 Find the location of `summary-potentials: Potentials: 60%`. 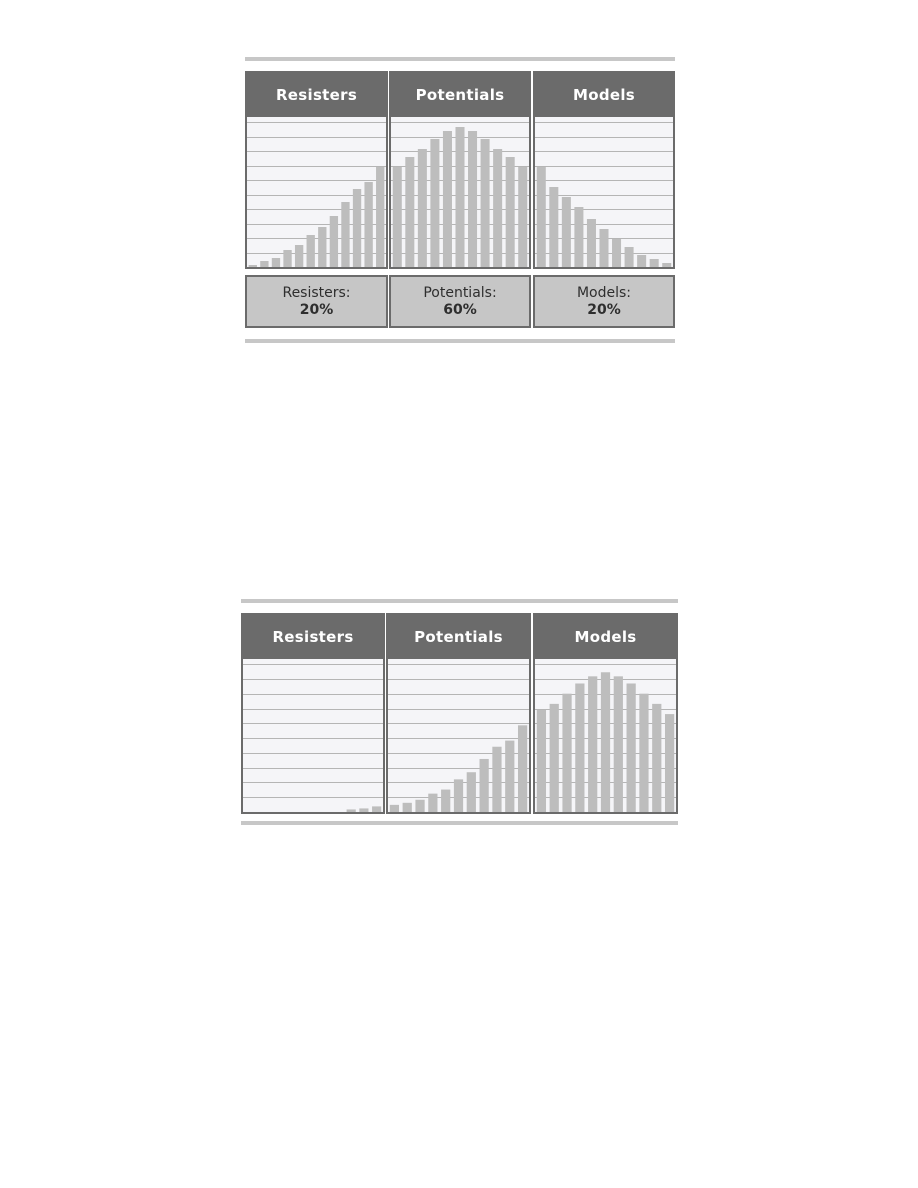

summary-potentials: Potentials: 60% is located at coordinates (460, 301).